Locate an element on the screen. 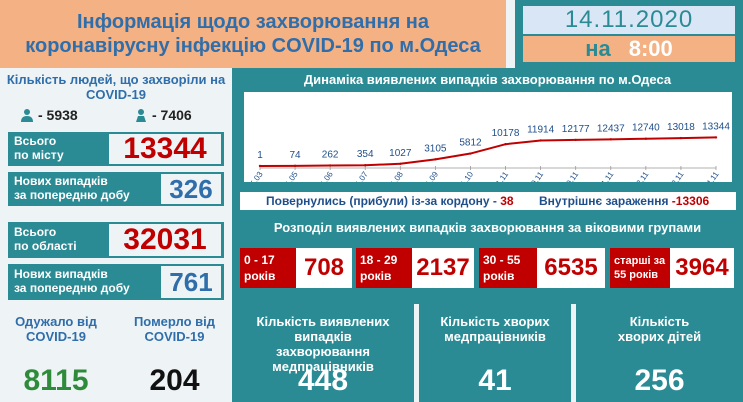 The image size is (743, 402). data-label: 74 is located at coordinates (296, 155).